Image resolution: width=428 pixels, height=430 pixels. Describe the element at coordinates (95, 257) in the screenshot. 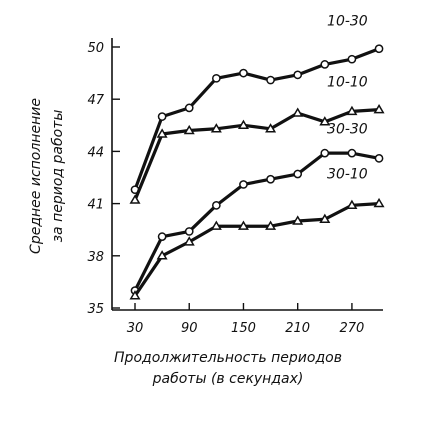

I see `y-tick-label: 38` at that location.